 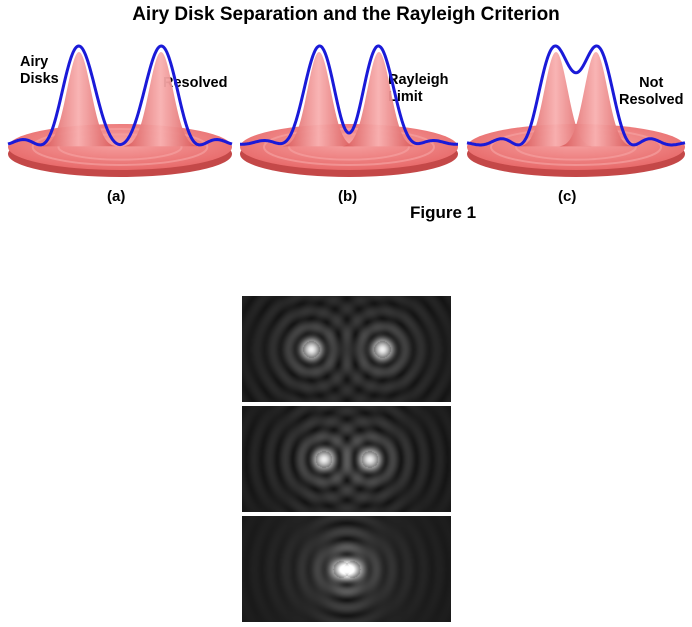 I want to click on panel-b-illustration, so click(x=349, y=110).